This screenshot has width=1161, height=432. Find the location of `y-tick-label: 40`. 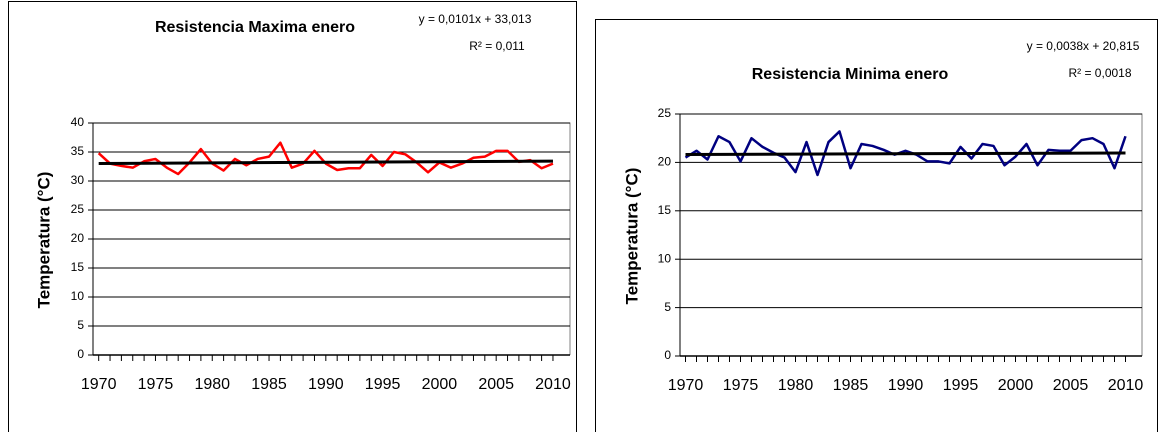

y-tick-label: 40 is located at coordinates (78, 122).